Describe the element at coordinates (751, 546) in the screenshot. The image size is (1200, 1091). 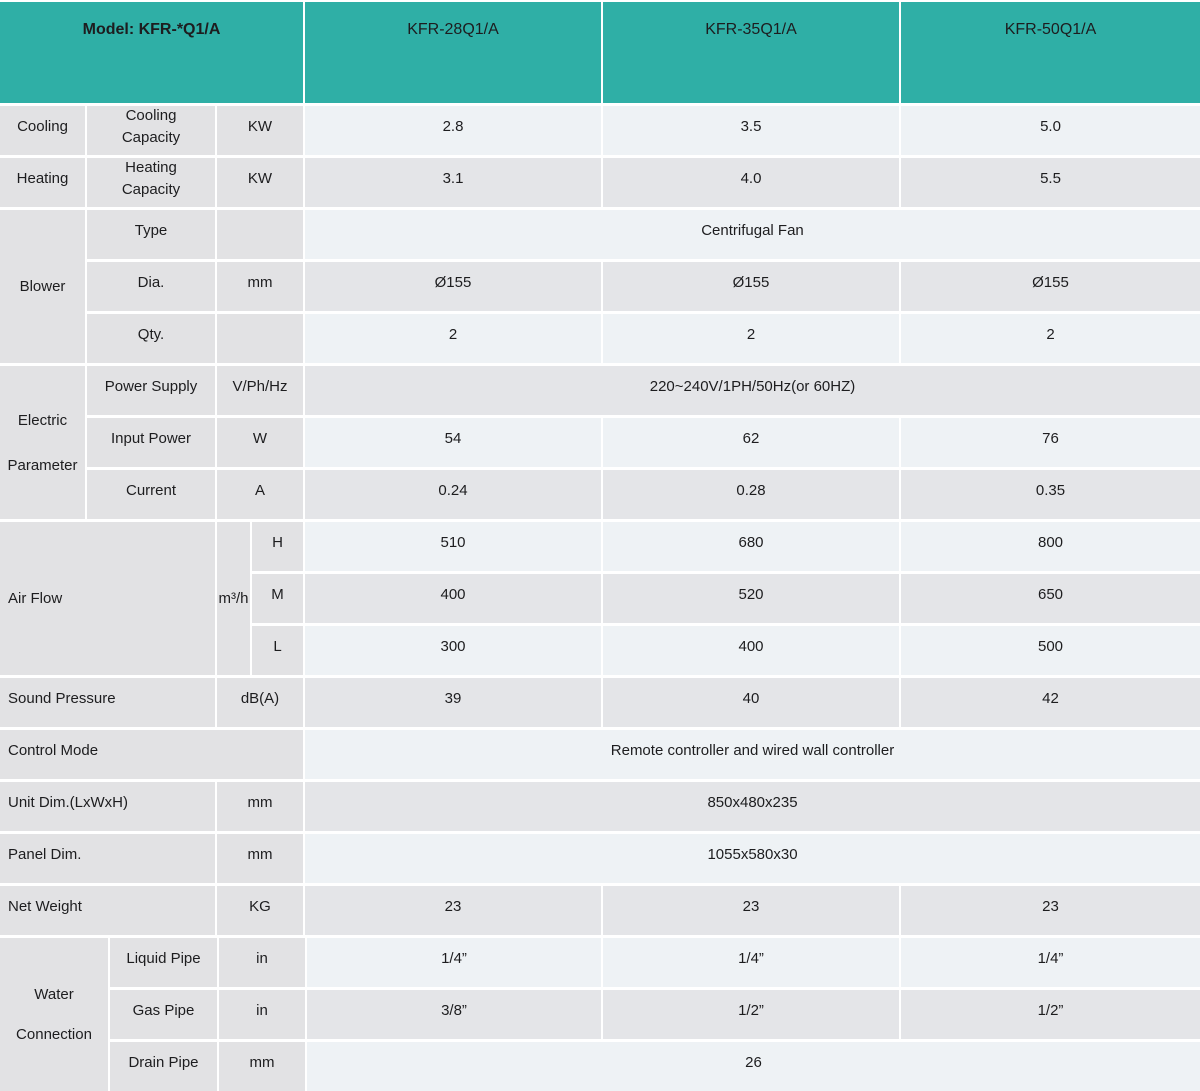
I see `air-flow-h-value-kfr35: 680` at that location.